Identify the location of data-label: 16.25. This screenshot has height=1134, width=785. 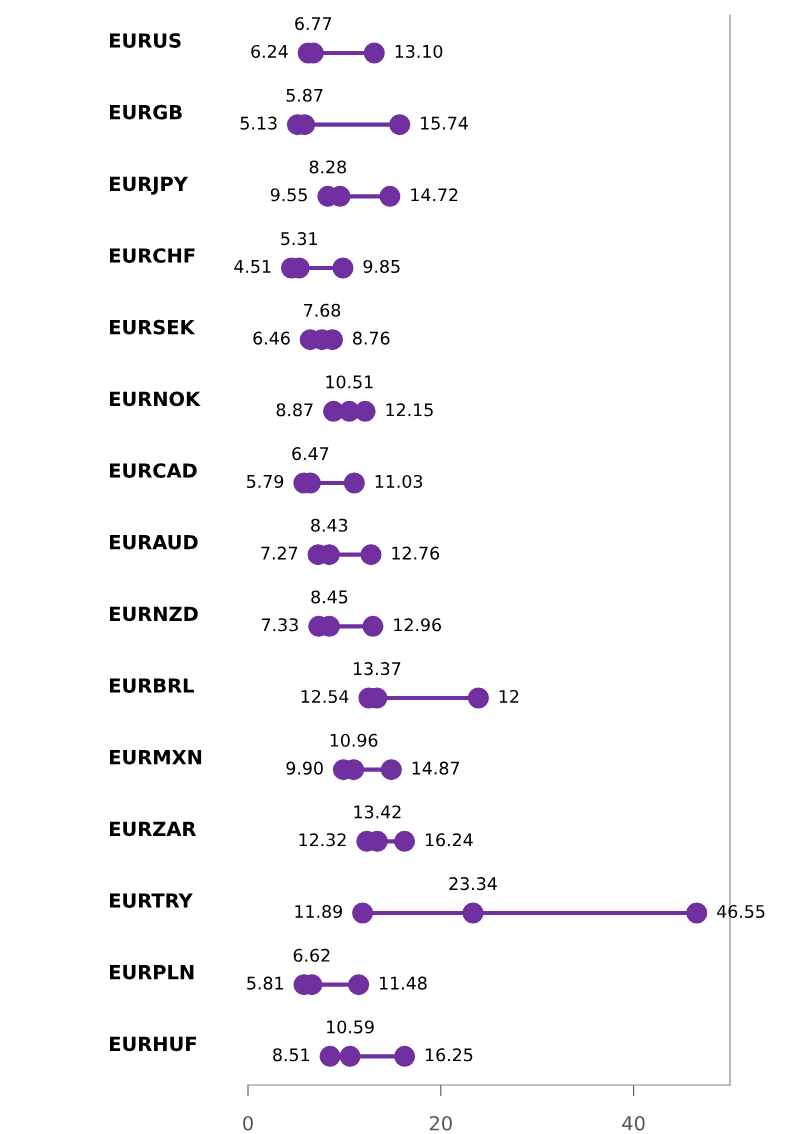
(449, 1055).